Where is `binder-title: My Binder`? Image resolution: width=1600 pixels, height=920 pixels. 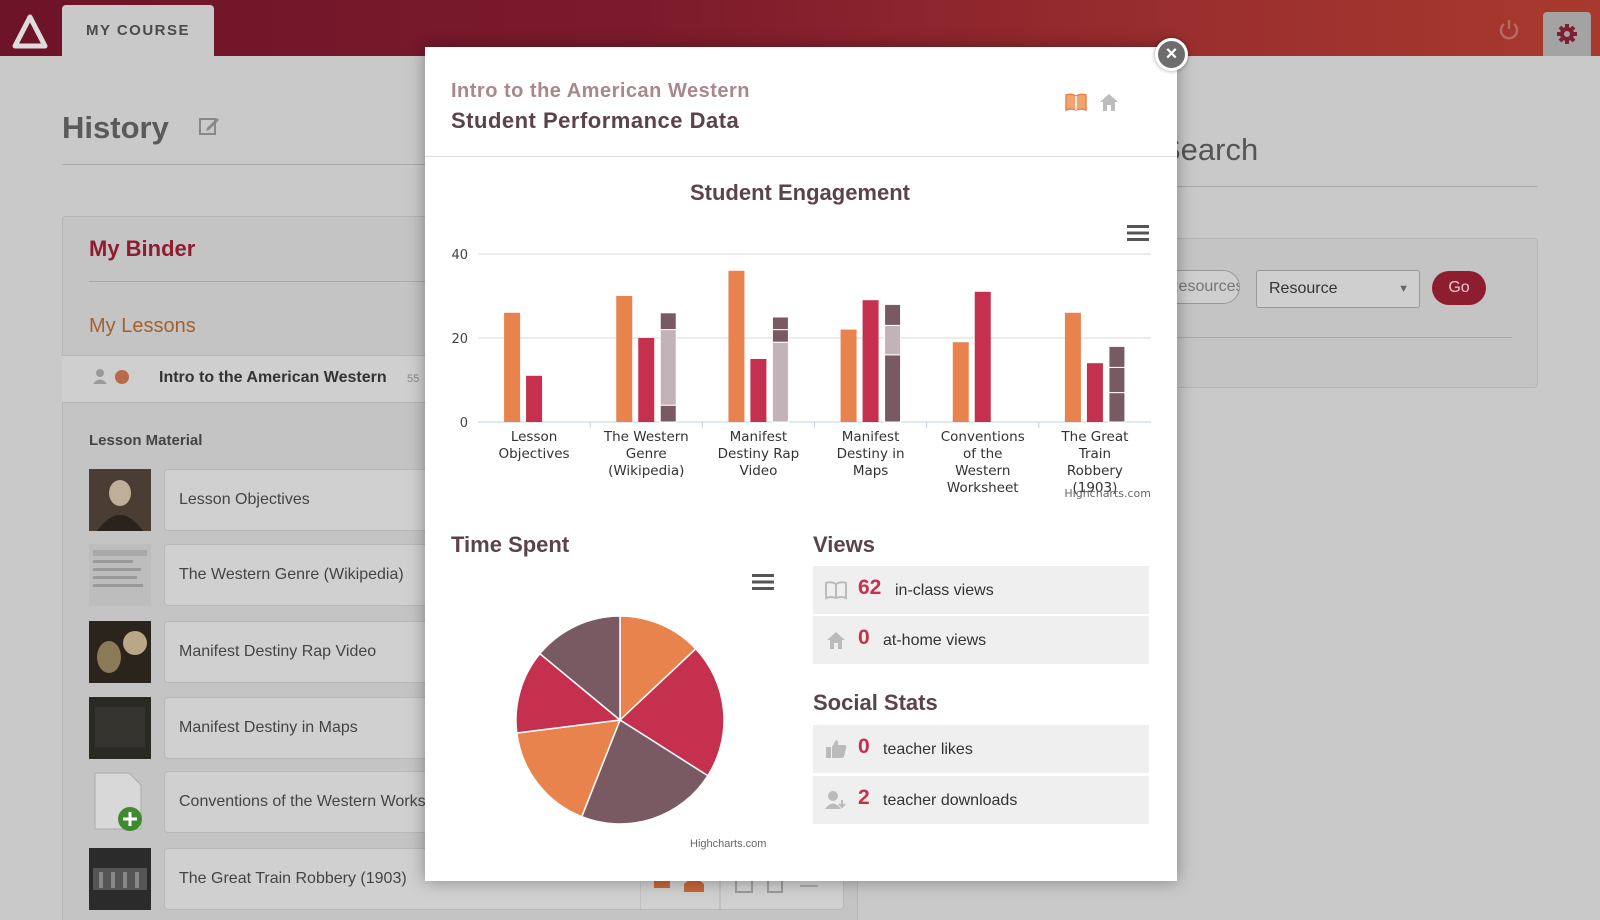
binder-title: My Binder is located at coordinates (142, 248).